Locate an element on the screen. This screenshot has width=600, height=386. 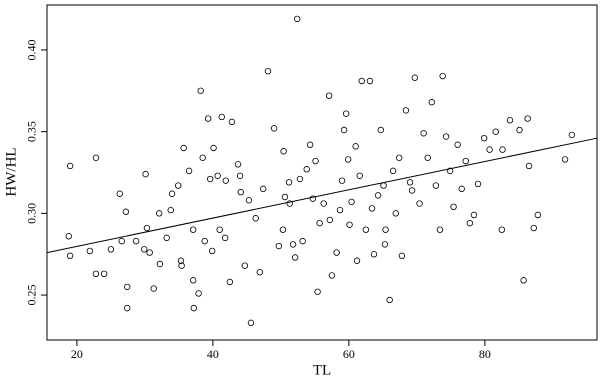
y-tick-label: 0.30 is located at coordinates (32, 213).